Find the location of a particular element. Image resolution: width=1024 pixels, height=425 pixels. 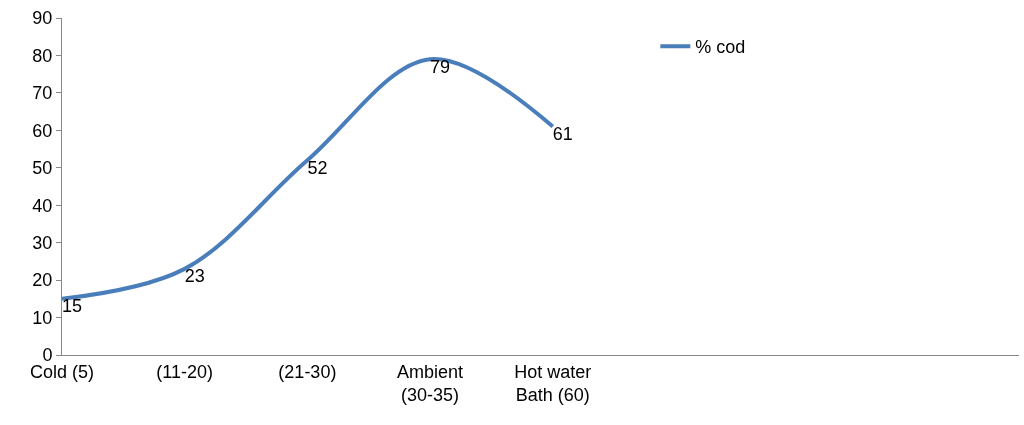

y-tick-label: 80 is located at coordinates (42, 55).